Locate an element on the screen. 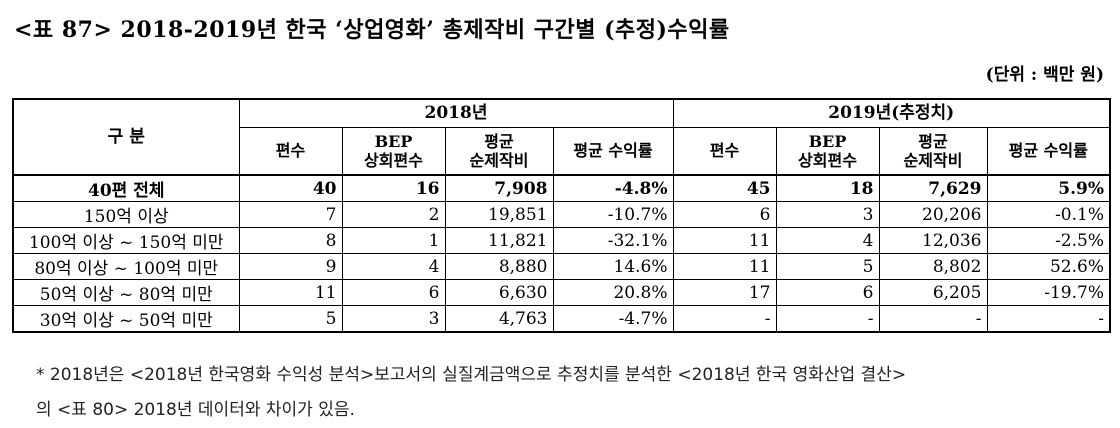 The image size is (1120, 428). table-cell: -32.1% is located at coordinates (613, 240).